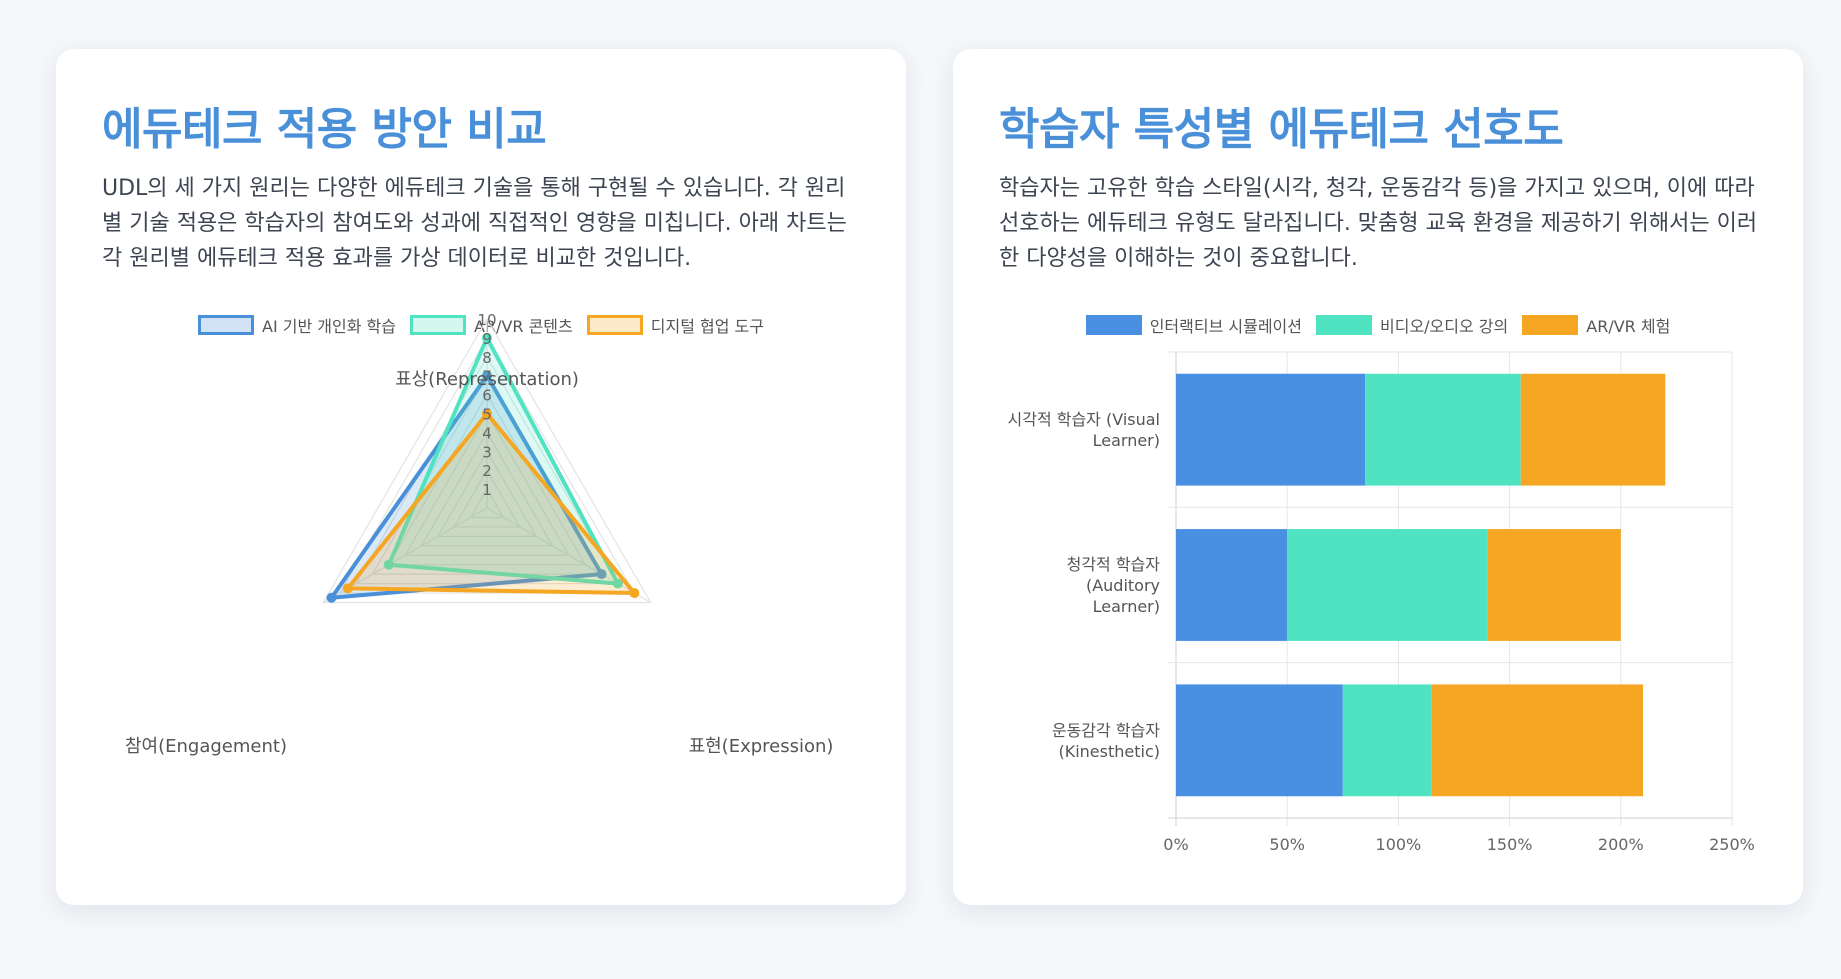 Image resolution: width=1841 pixels, height=979 pixels. I want to click on radar-tick-label: 5, so click(487, 415).